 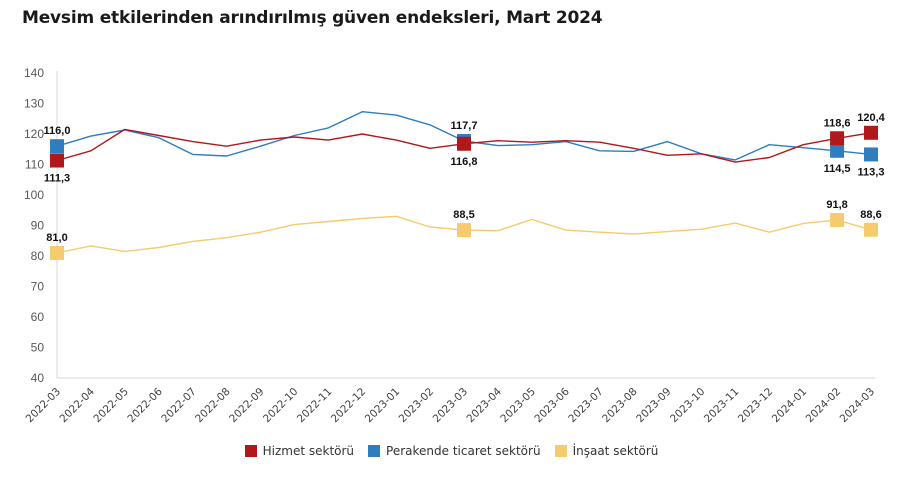 I want to click on y-tick-label: 70, so click(x=38, y=287).